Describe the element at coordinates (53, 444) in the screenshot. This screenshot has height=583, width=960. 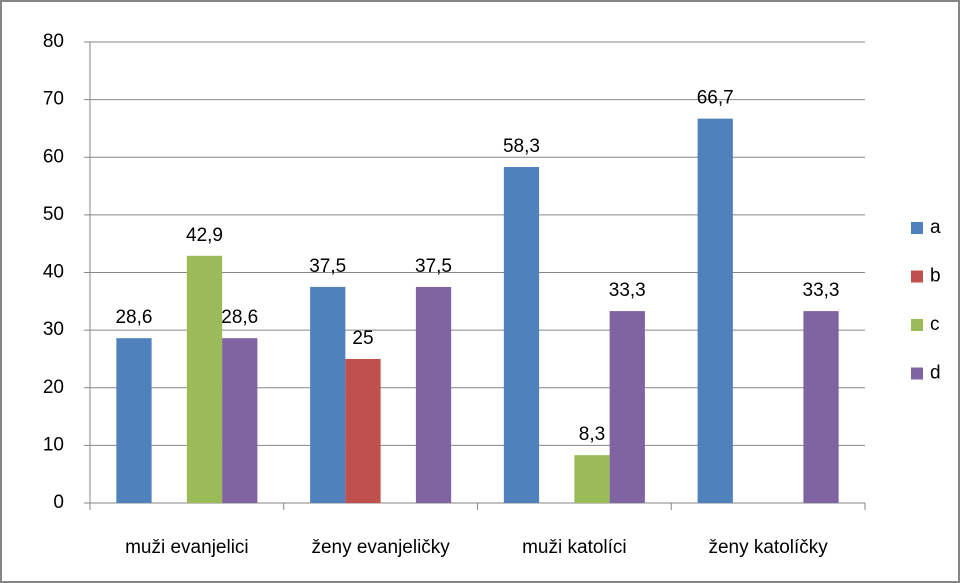
I see `y-tick-label: 10` at that location.